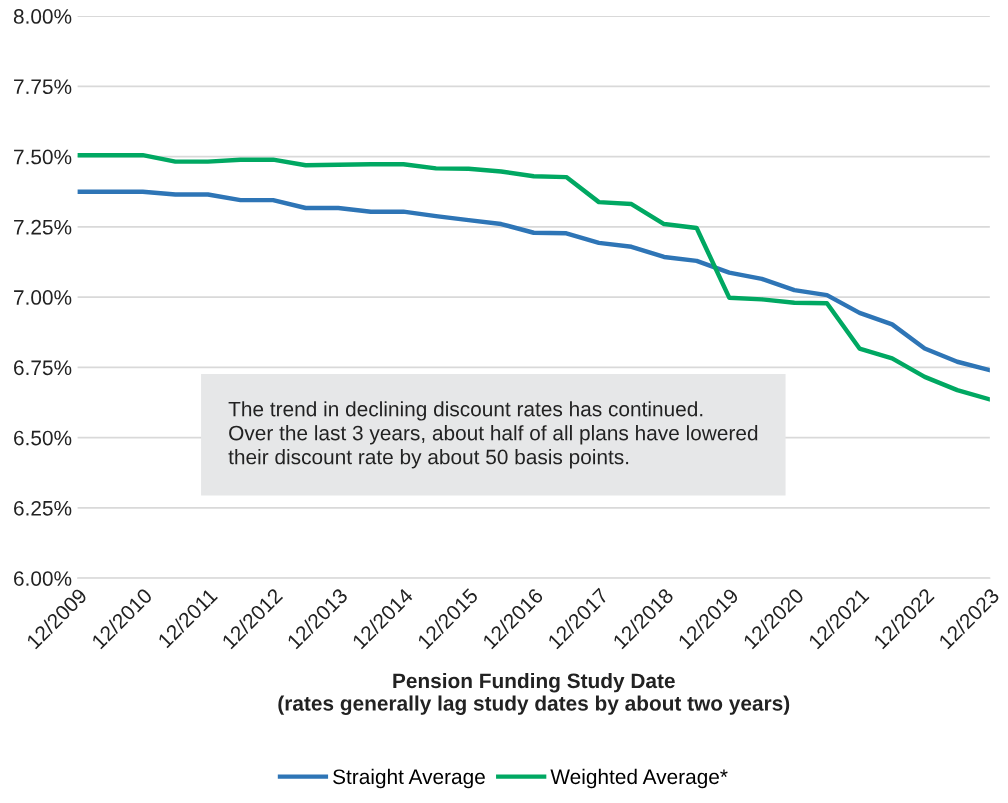 The width and height of the screenshot is (1008, 803). Describe the element at coordinates (43, 368) in the screenshot. I see `y-tick-label: 6.75%` at that location.